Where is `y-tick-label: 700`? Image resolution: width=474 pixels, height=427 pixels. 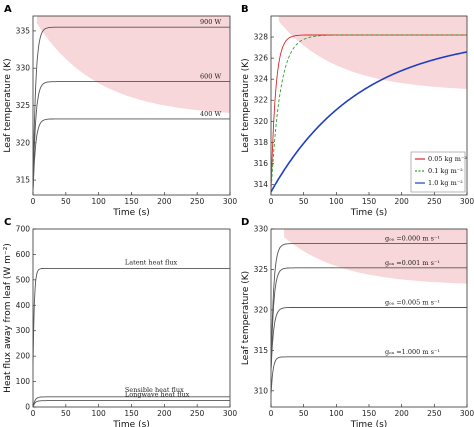 y-tick-label: 700 is located at coordinates (23, 229).